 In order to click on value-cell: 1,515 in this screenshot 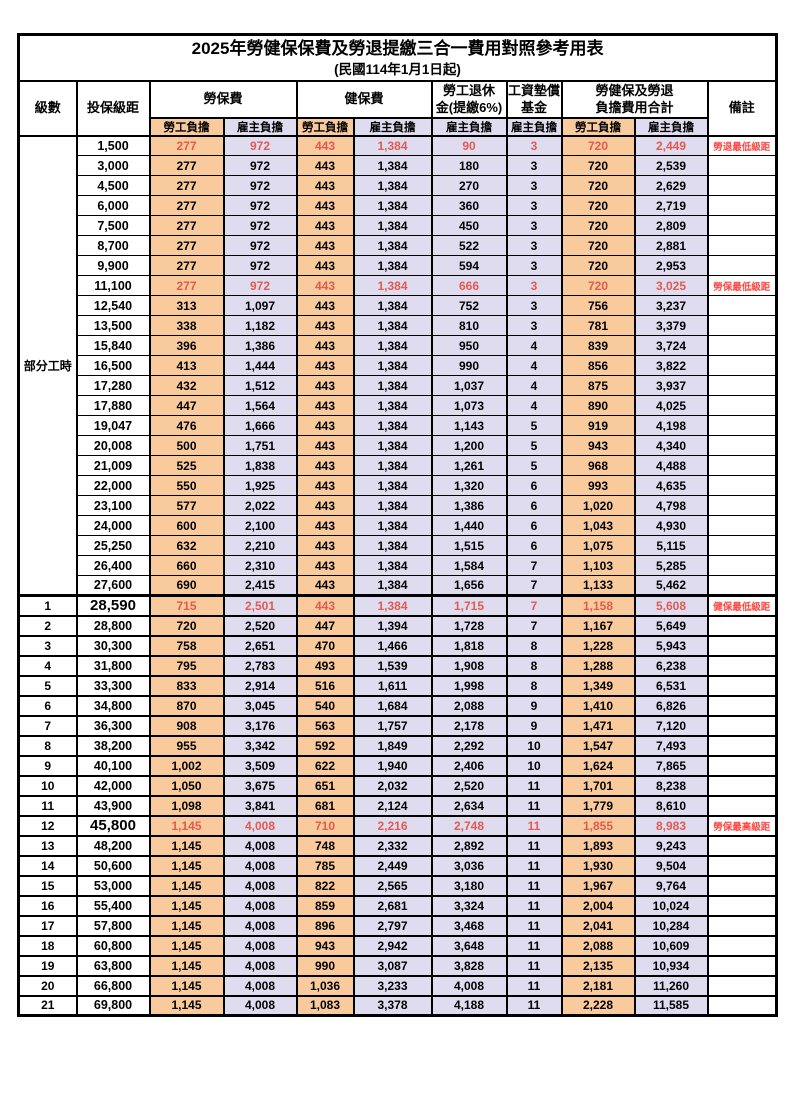, I will do `click(469, 546)`.